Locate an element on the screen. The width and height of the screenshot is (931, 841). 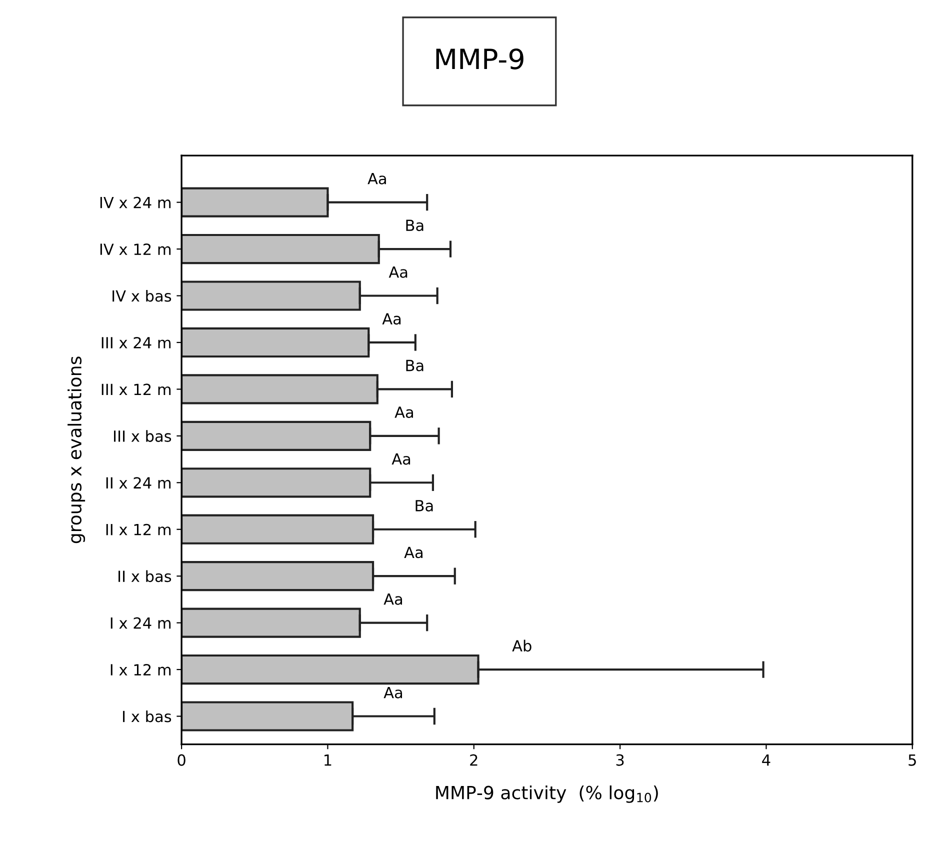
y-tick-label: I x bas is located at coordinates (147, 716).